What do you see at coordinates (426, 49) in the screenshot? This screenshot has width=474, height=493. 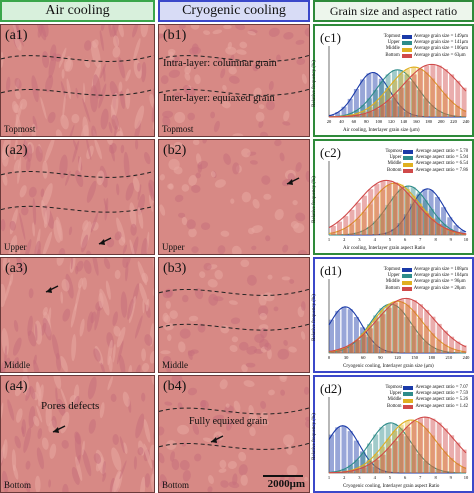 I see `legend-entry: Middle Average grain size = 106μm` at bounding box center [426, 49].